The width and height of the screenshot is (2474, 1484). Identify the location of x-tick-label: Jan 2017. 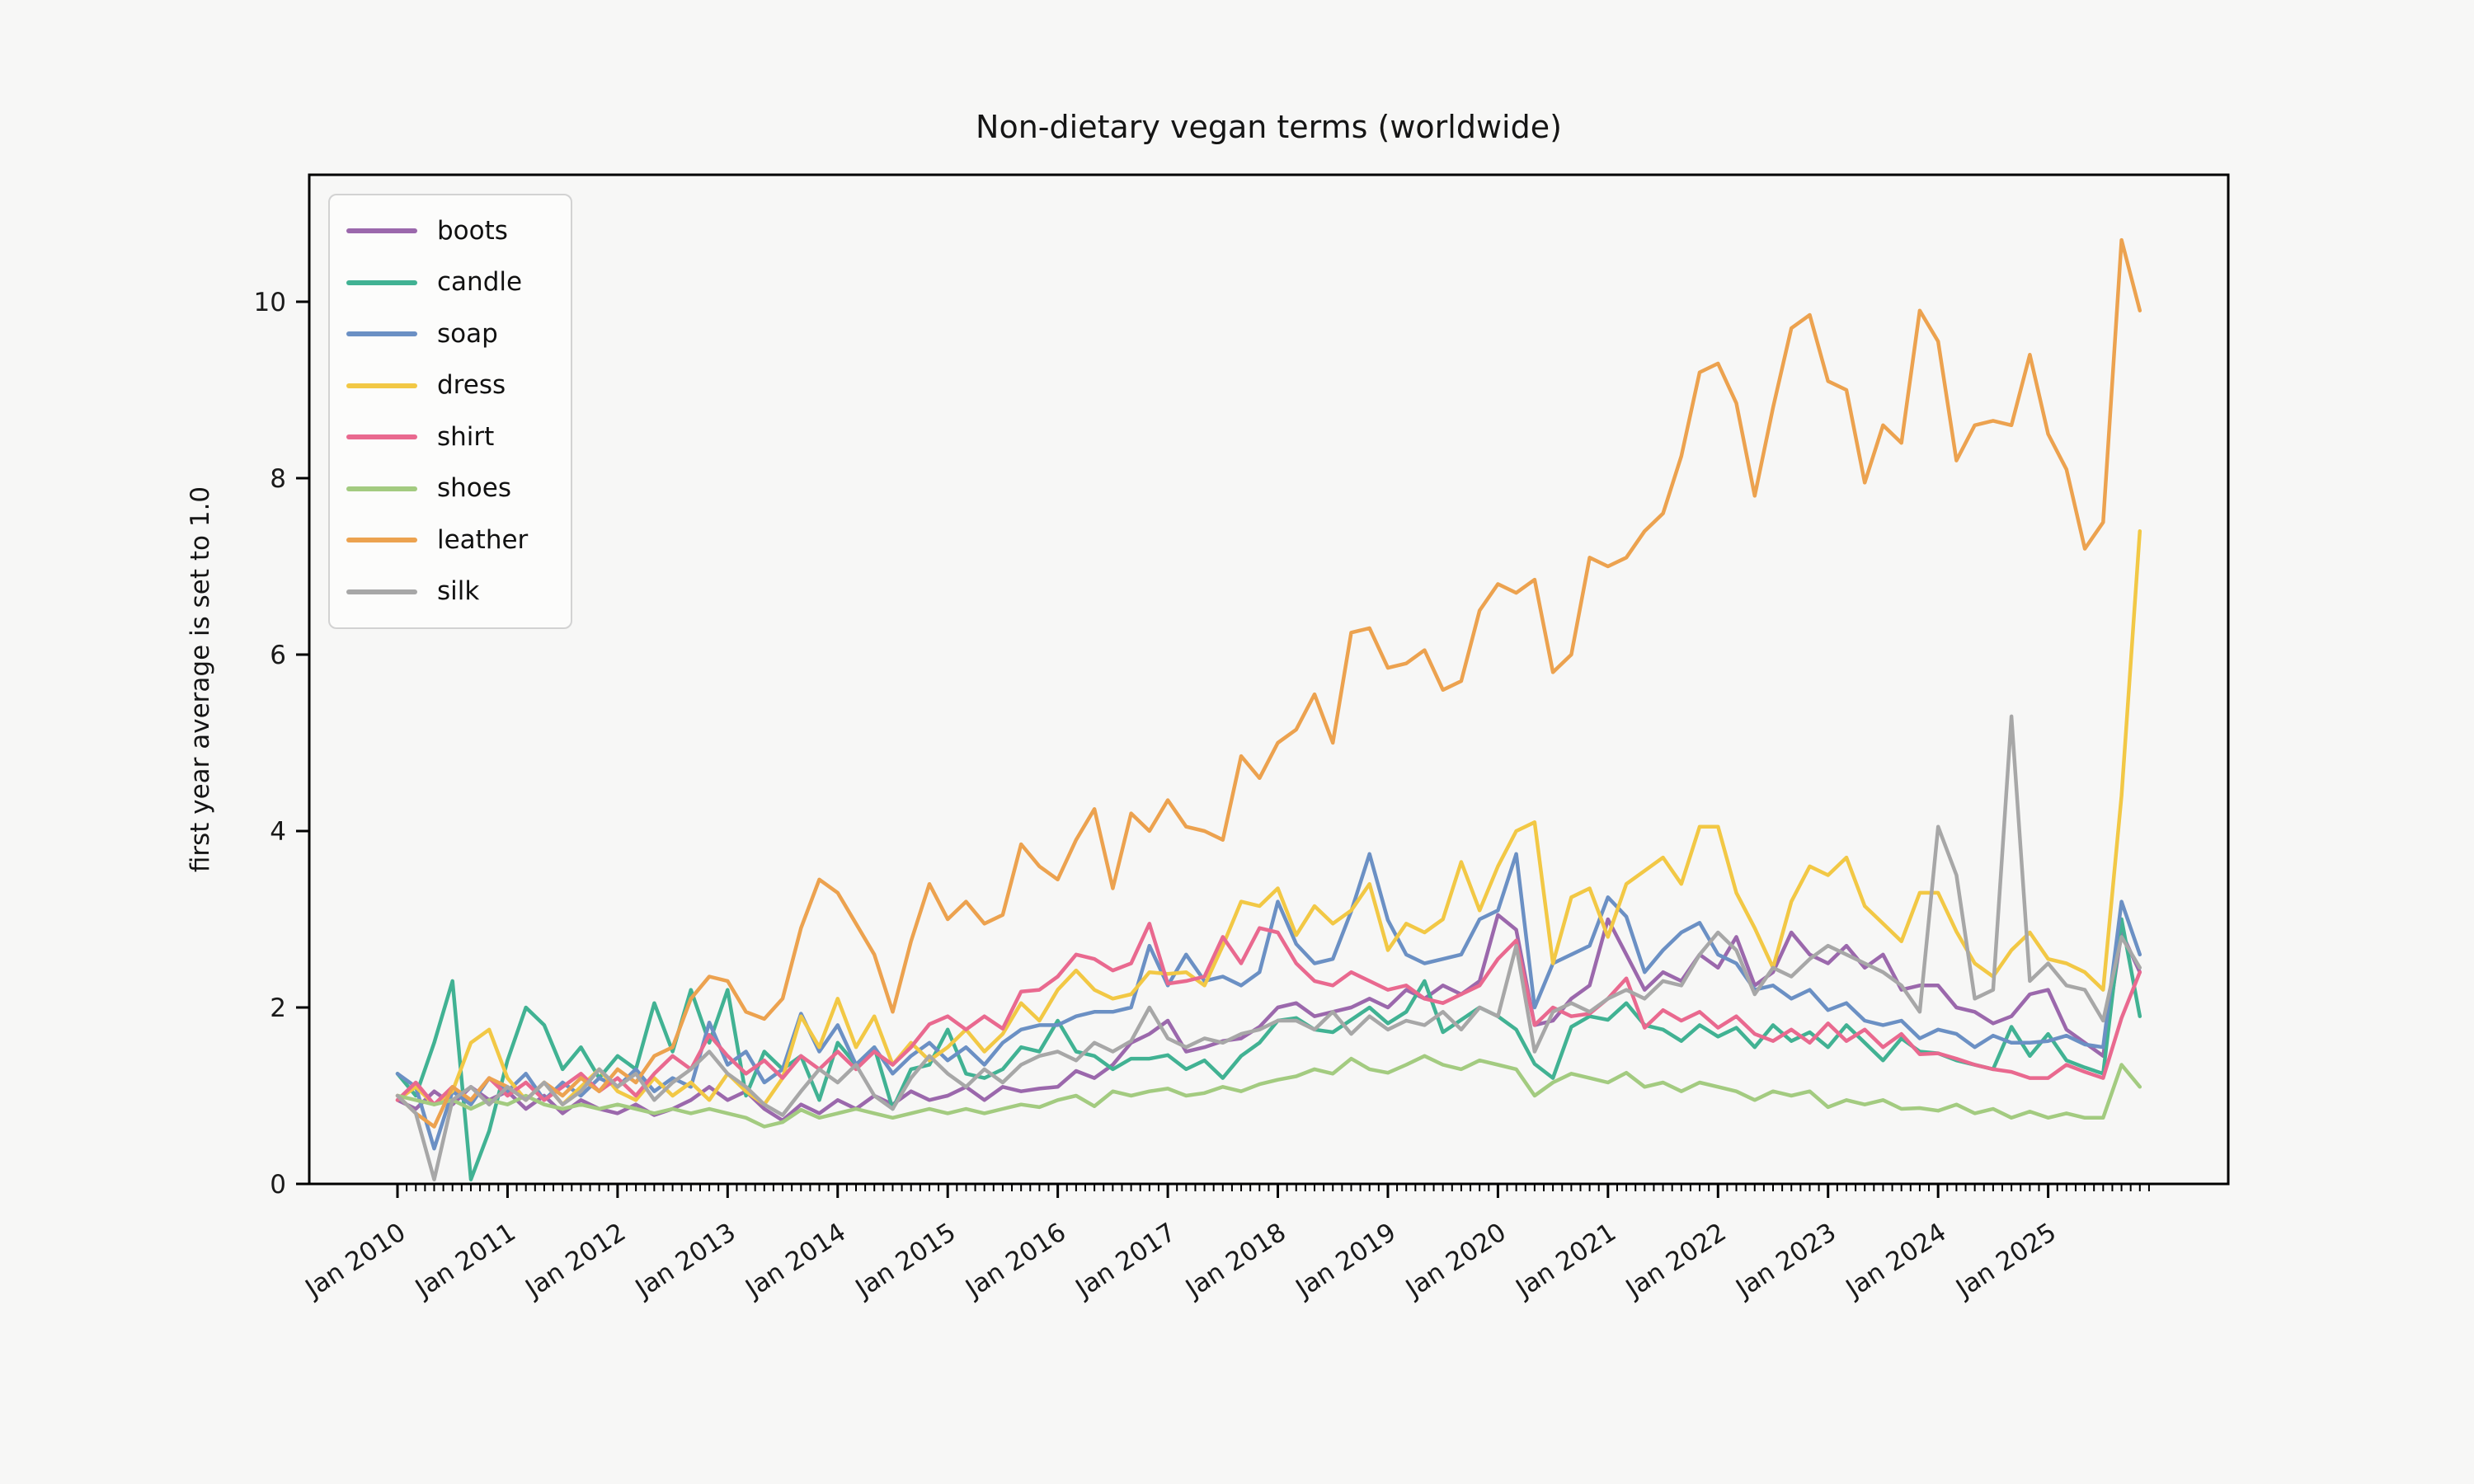
(1126, 1261).